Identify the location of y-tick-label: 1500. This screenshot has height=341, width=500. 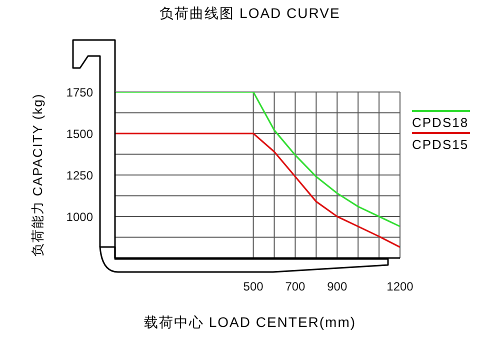
(80, 133).